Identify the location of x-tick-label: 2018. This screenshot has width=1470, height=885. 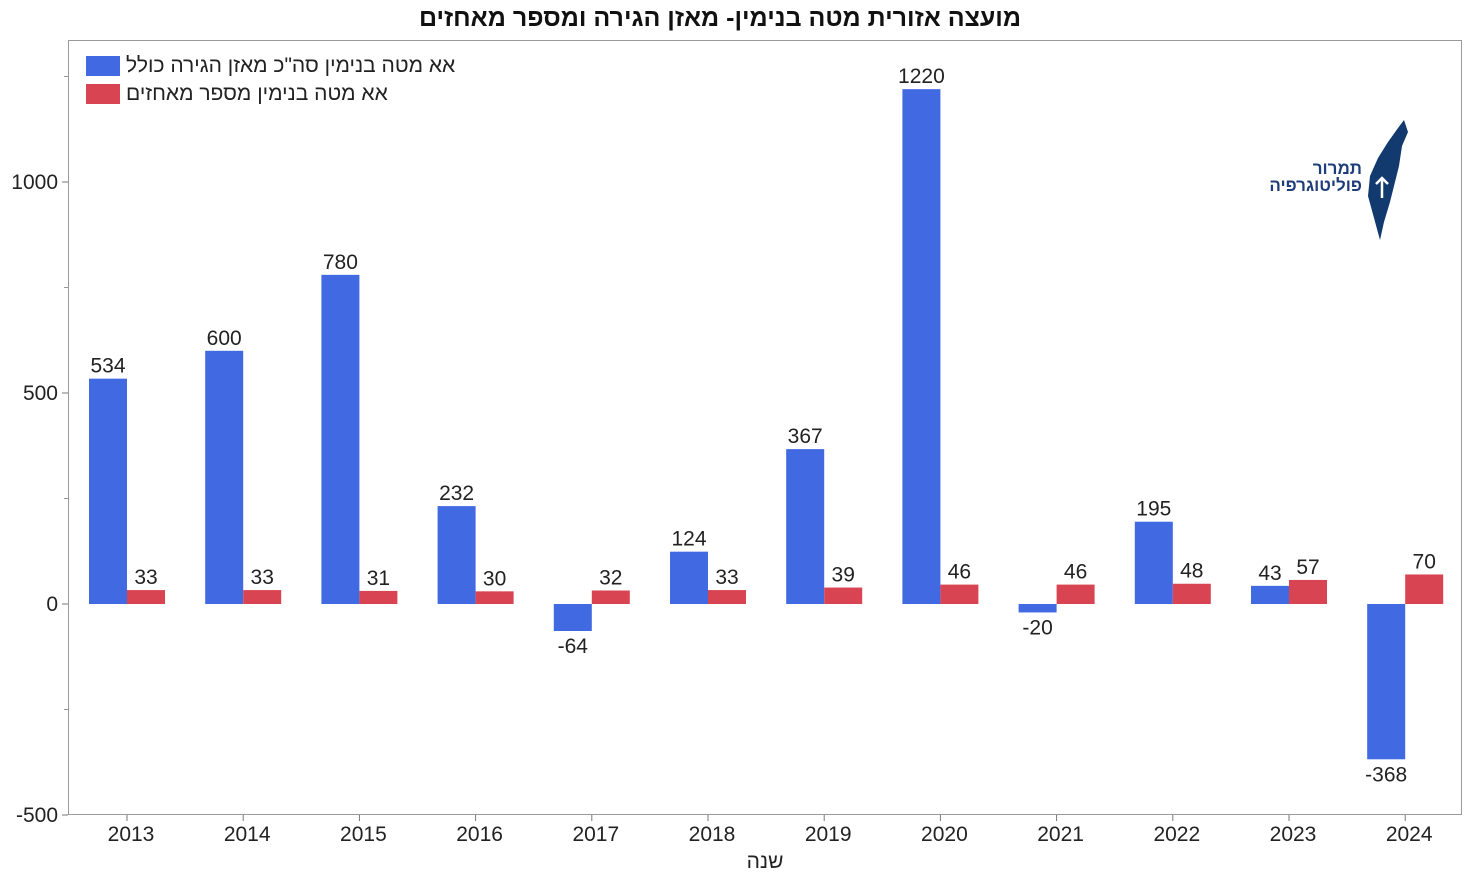
(712, 834).